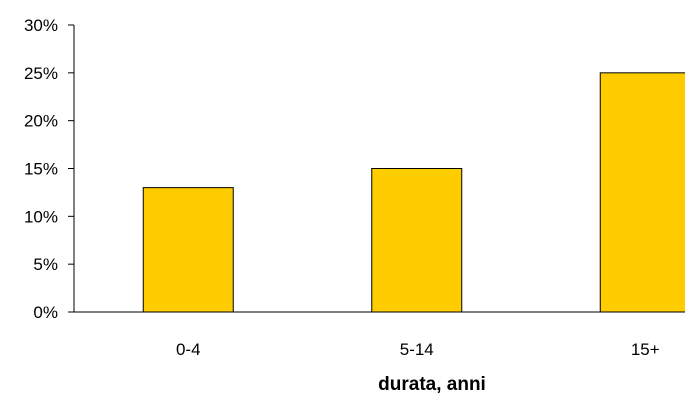  What do you see at coordinates (41, 25) in the screenshot?
I see `y-tick-label: 30%` at bounding box center [41, 25].